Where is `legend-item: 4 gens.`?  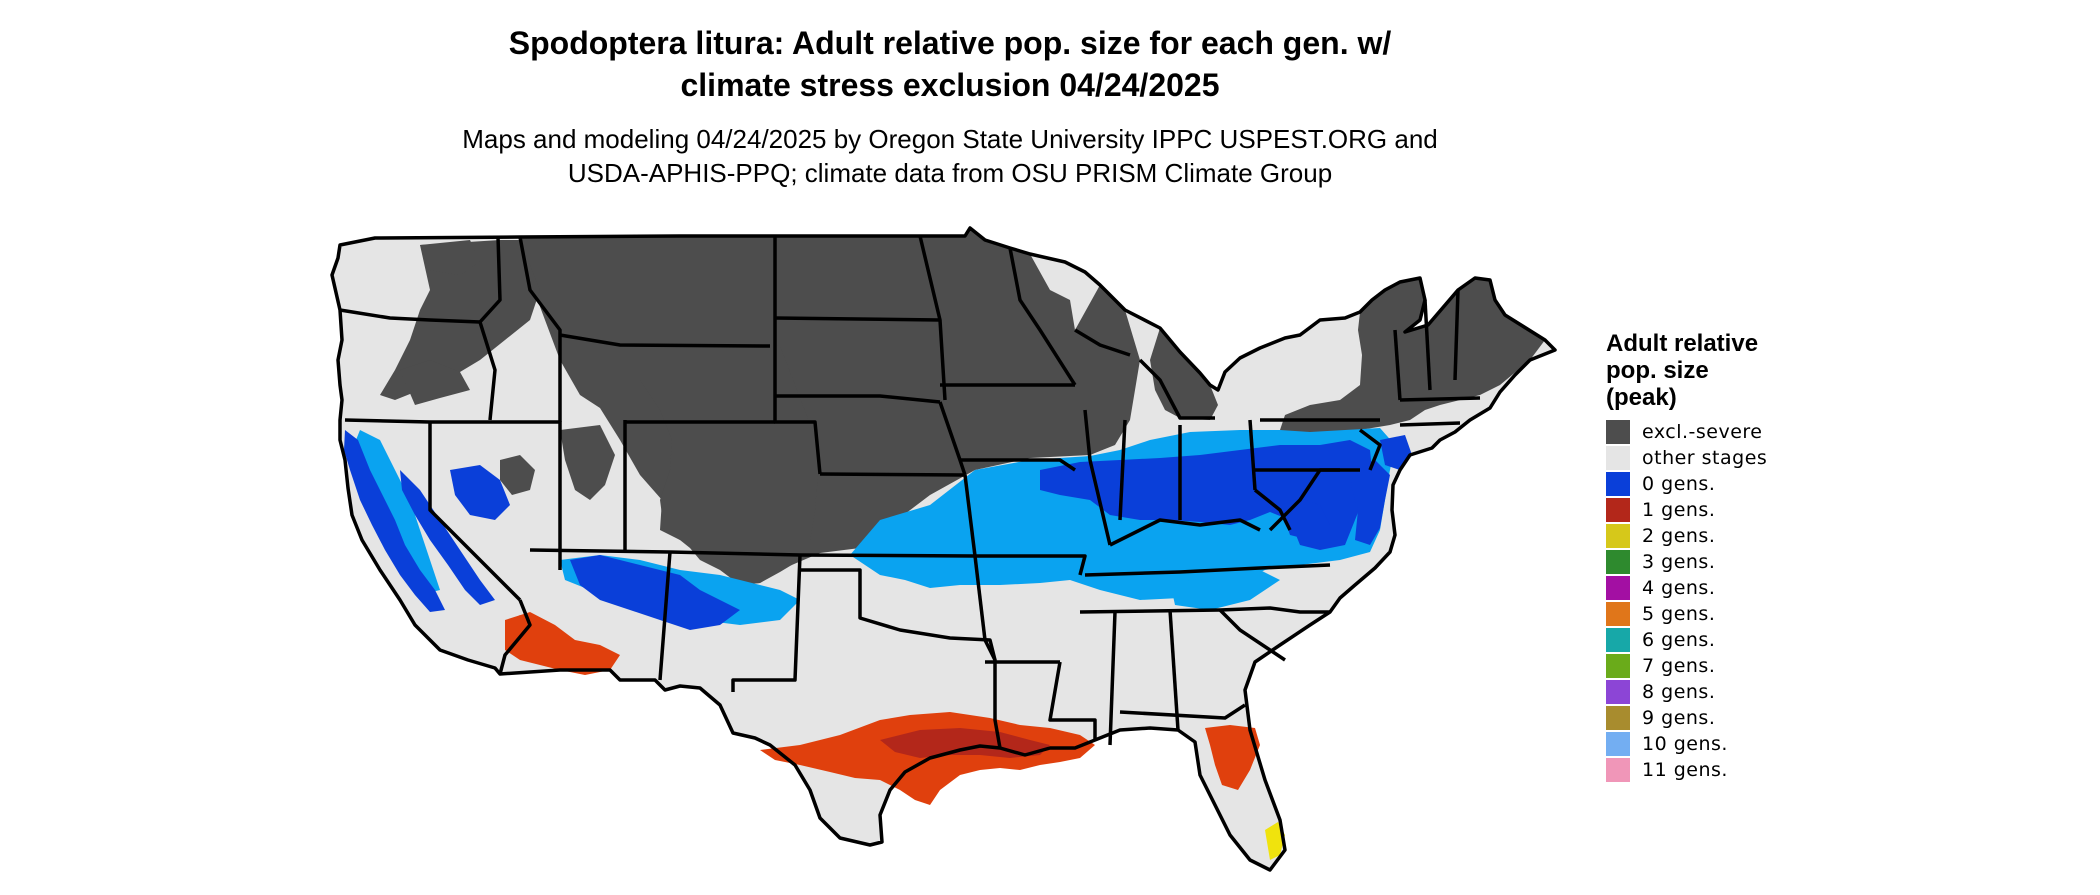
legend-item: 4 gens. is located at coordinates (1686, 588).